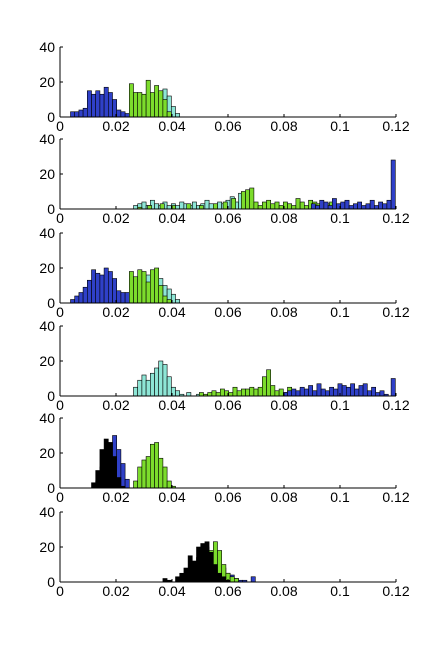  What do you see at coordinates (60, 591) in the screenshot?
I see `x-tick-label: 0` at bounding box center [60, 591].